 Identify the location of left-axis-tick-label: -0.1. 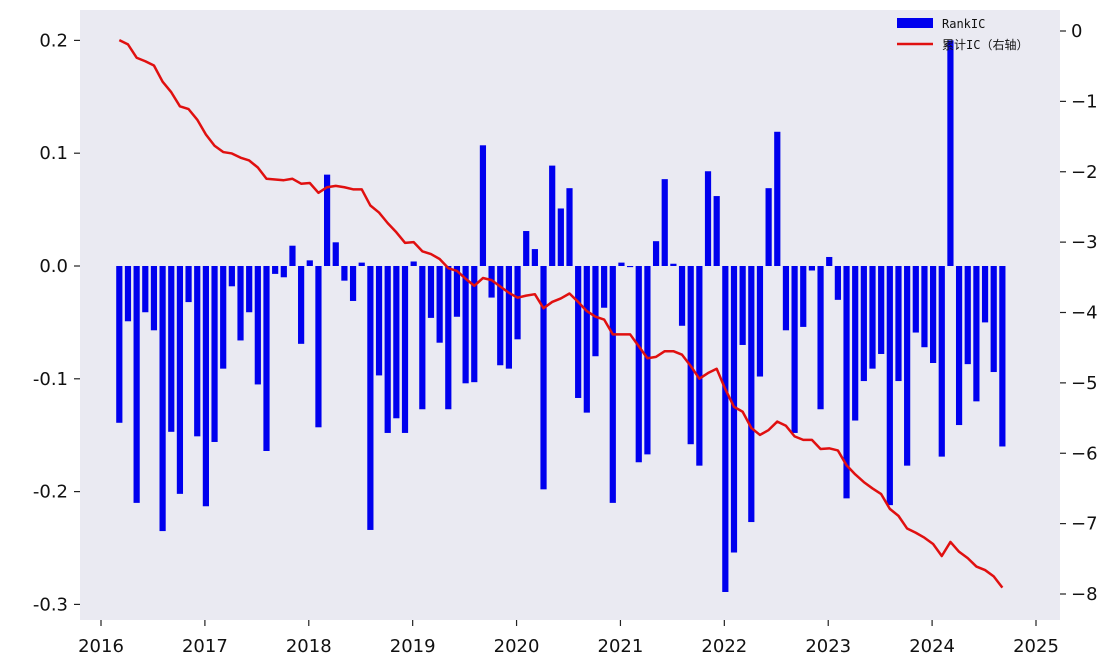
(50, 379).